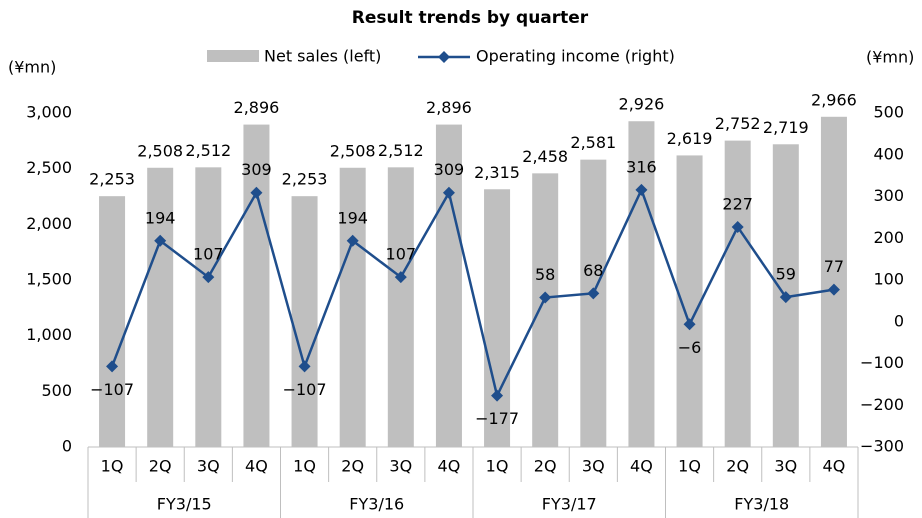  What do you see at coordinates (690, 347) in the screenshot?
I see `data-label: −6` at bounding box center [690, 347].